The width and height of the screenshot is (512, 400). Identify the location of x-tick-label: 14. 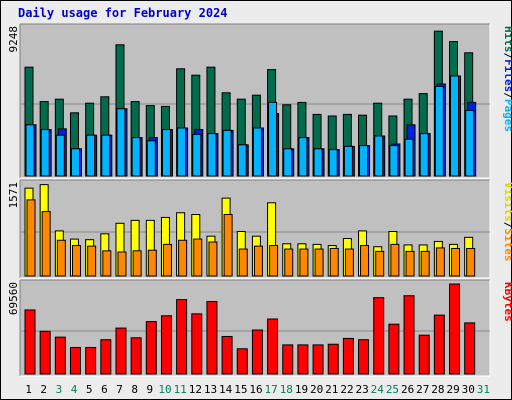
(226, 389).